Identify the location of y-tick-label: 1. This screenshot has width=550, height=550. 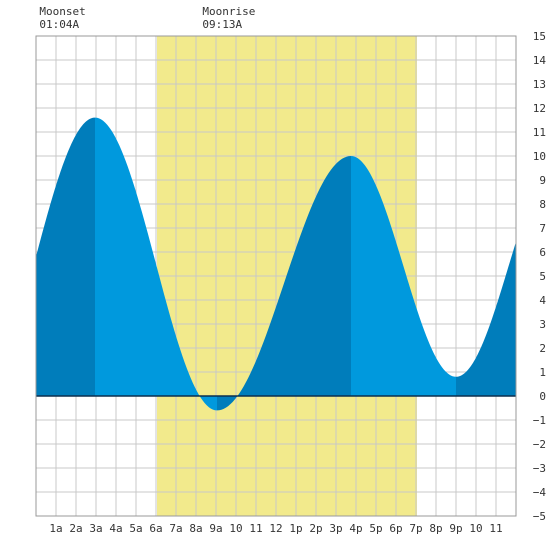
(542, 372).